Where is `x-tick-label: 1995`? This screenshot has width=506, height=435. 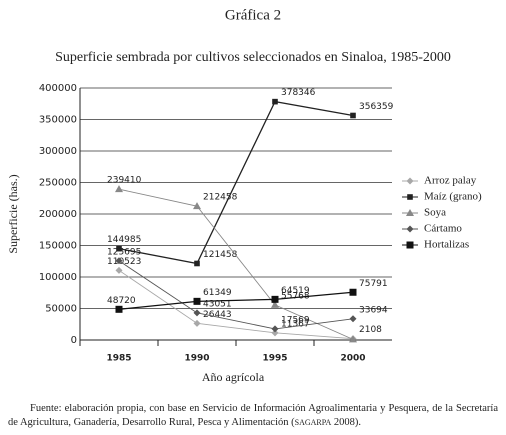
x-tick-label: 1995 is located at coordinates (274, 359).